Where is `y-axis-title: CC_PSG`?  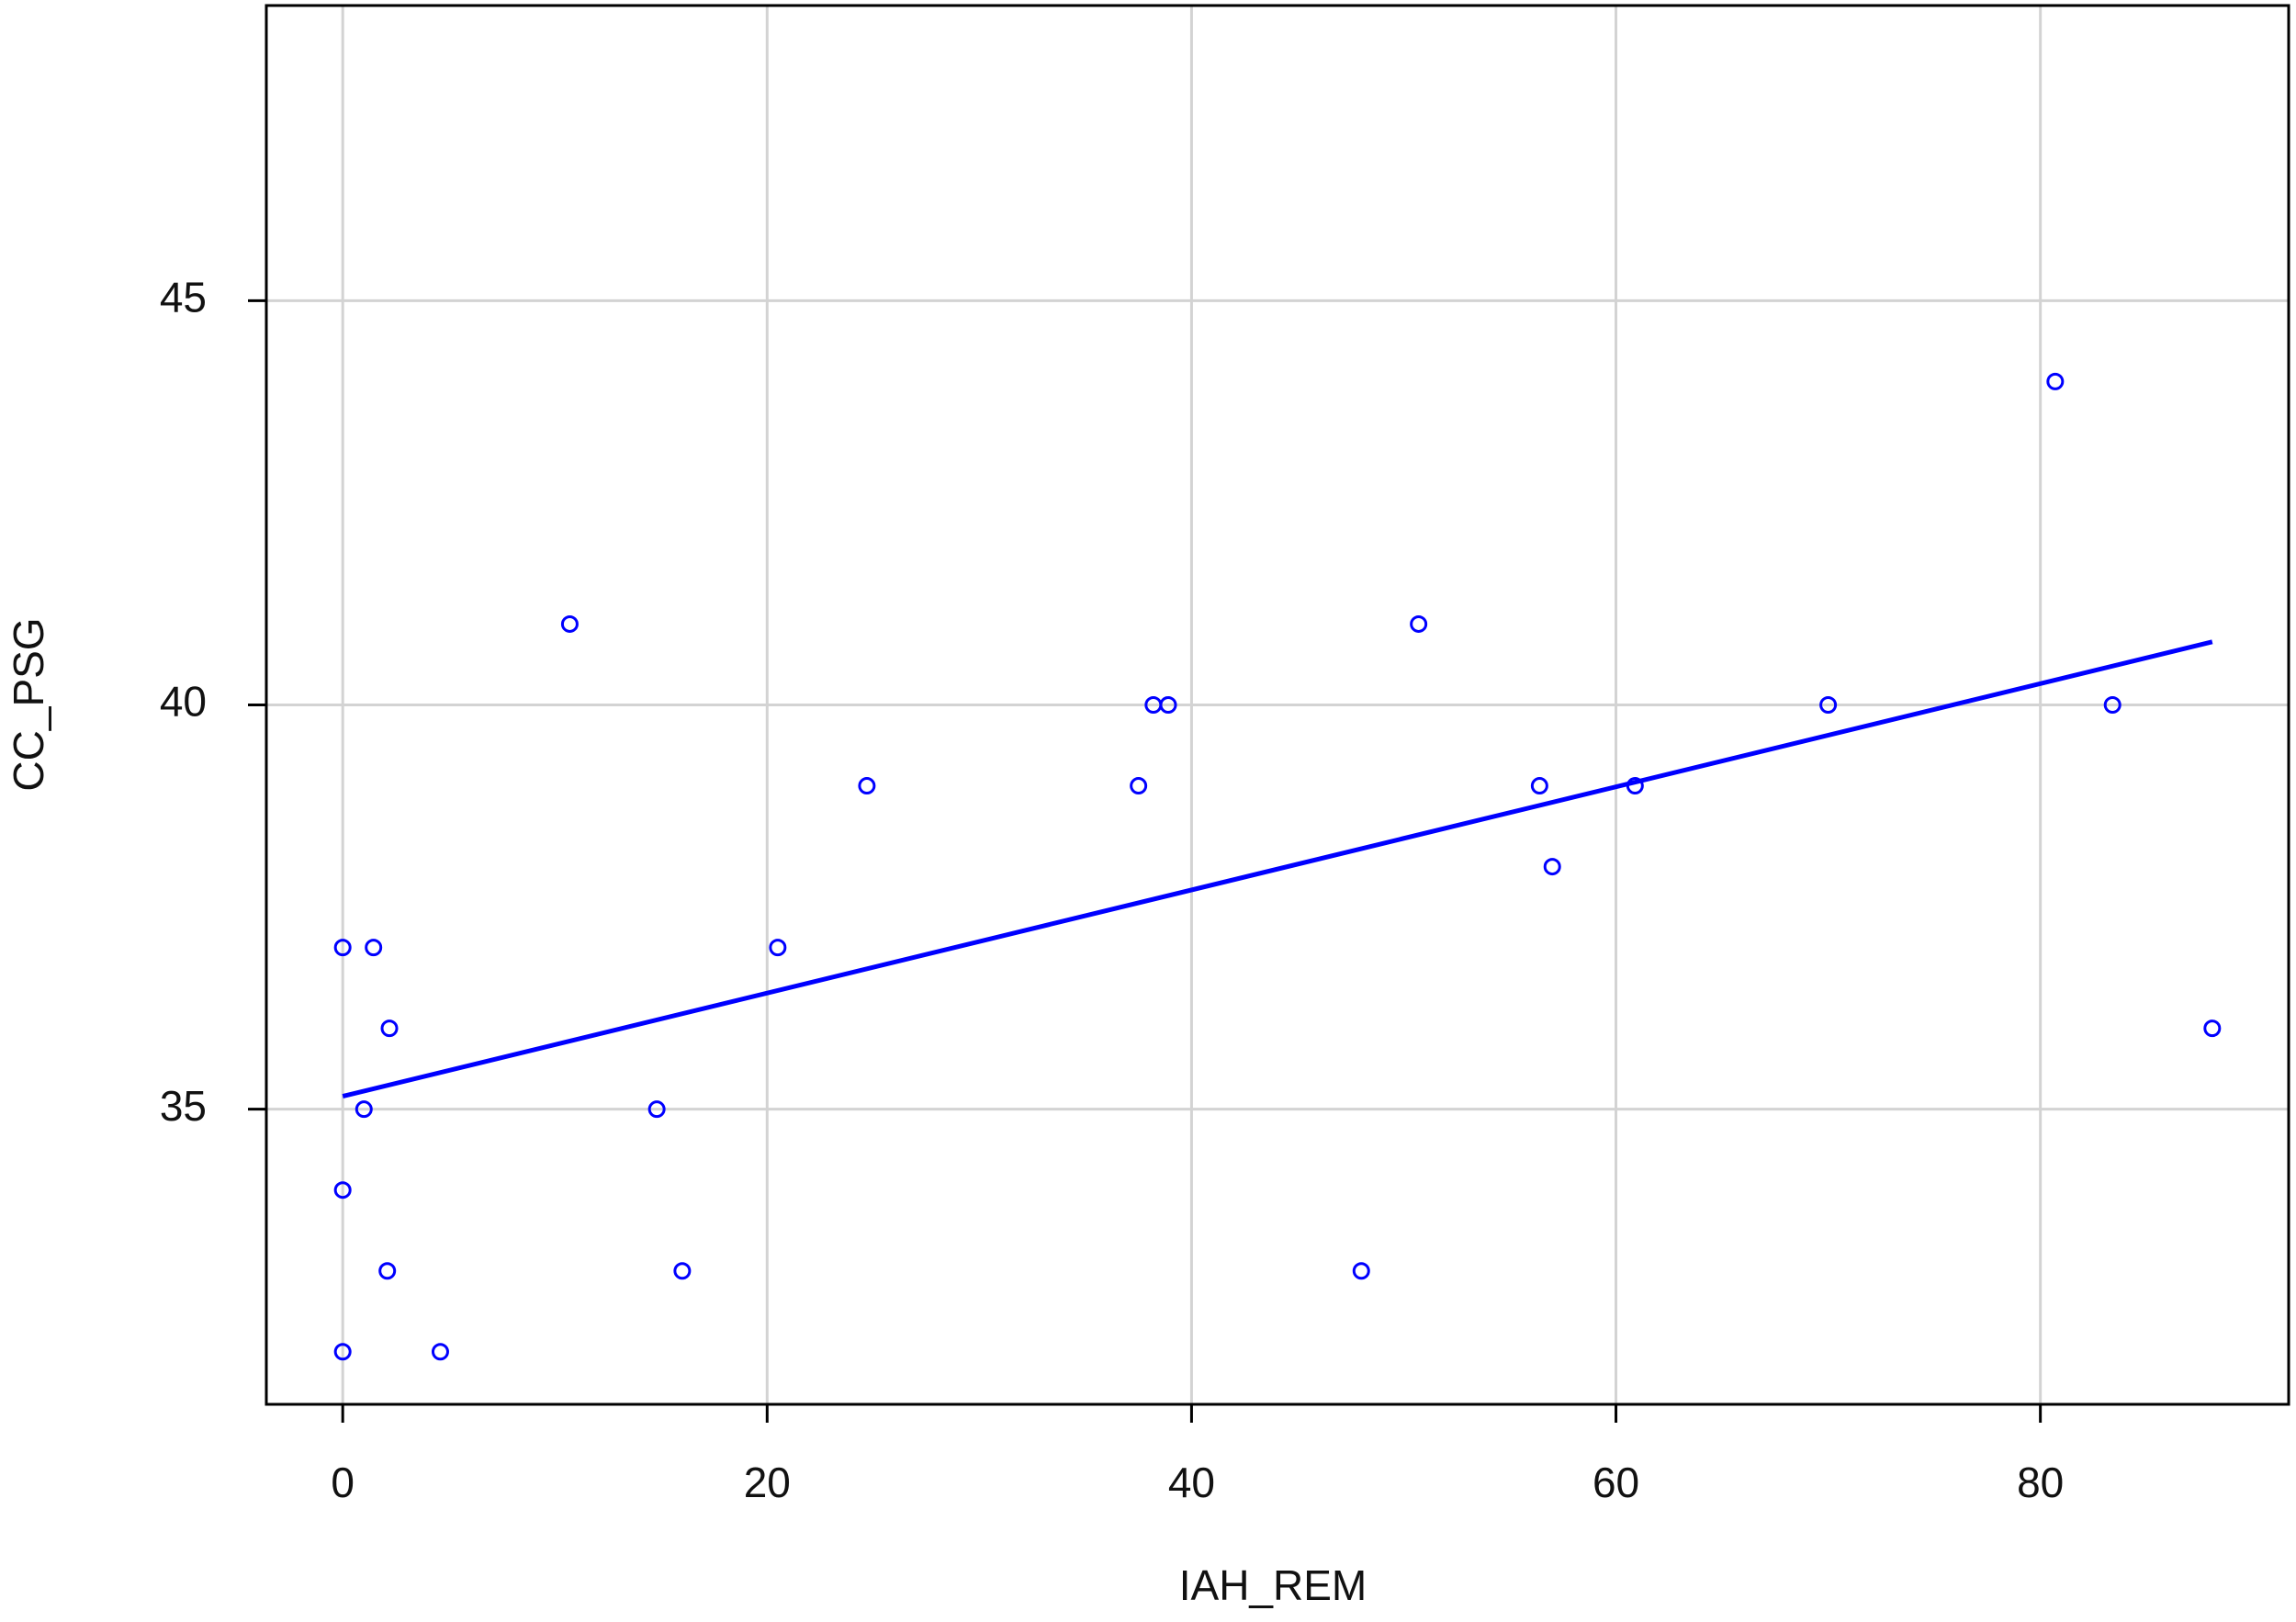 y-axis-title: CC_PSG is located at coordinates (28, 704).